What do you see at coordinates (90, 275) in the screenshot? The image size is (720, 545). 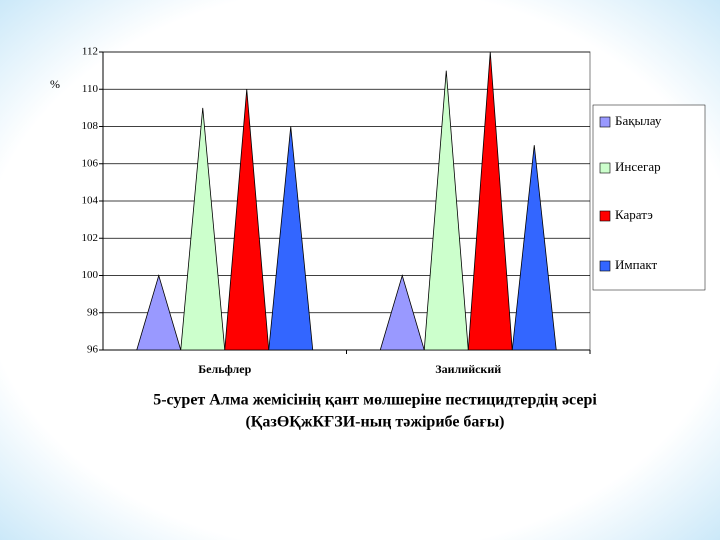 I see `y-tick-label: 100` at bounding box center [90, 275].